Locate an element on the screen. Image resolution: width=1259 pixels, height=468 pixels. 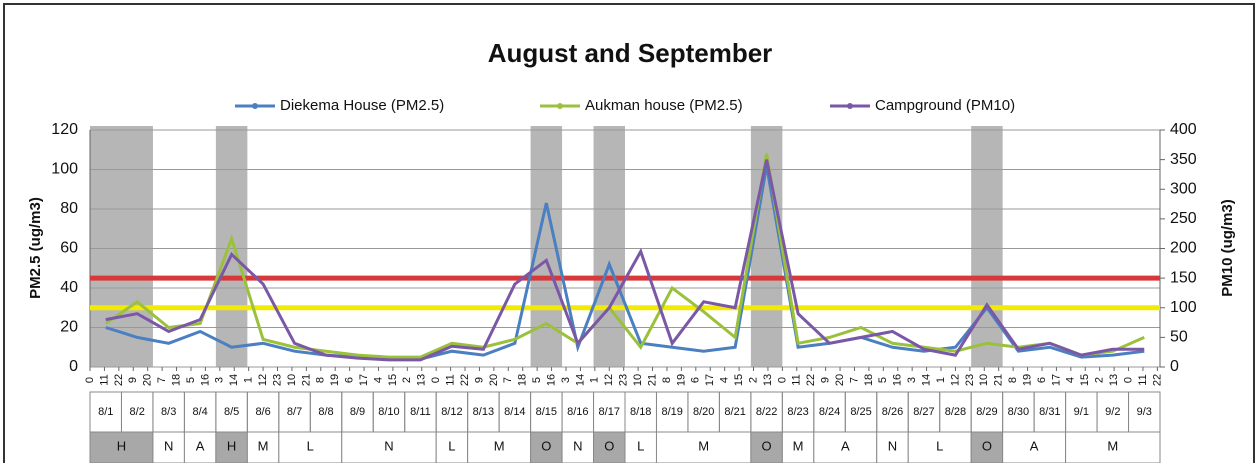
legend-marker is located at coordinates (255, 106).